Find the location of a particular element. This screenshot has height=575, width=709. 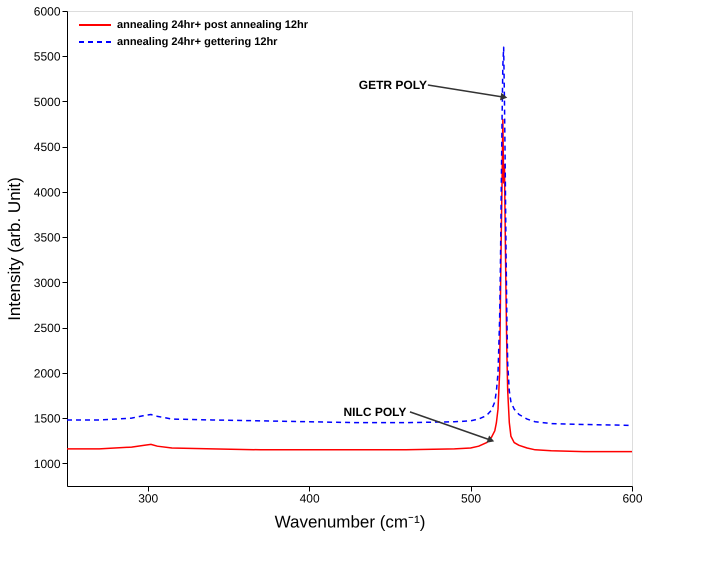

y-tick-label: 3000 is located at coordinates (47, 283).